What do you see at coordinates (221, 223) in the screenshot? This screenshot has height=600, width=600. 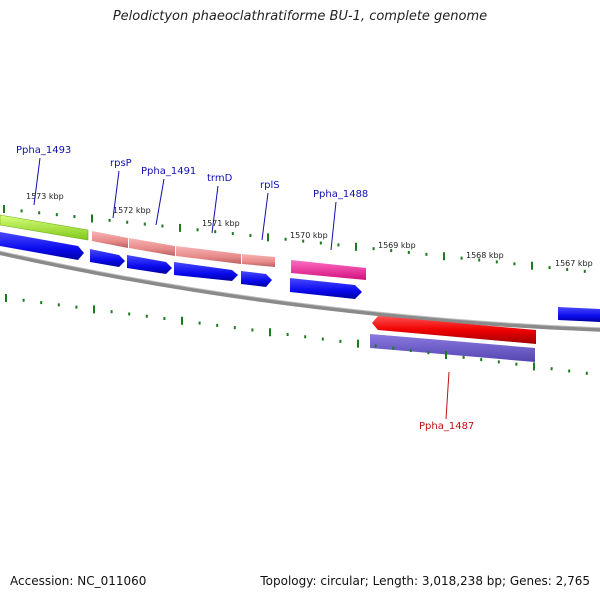 I see `tick-label: 1571 kbp` at bounding box center [221, 223].